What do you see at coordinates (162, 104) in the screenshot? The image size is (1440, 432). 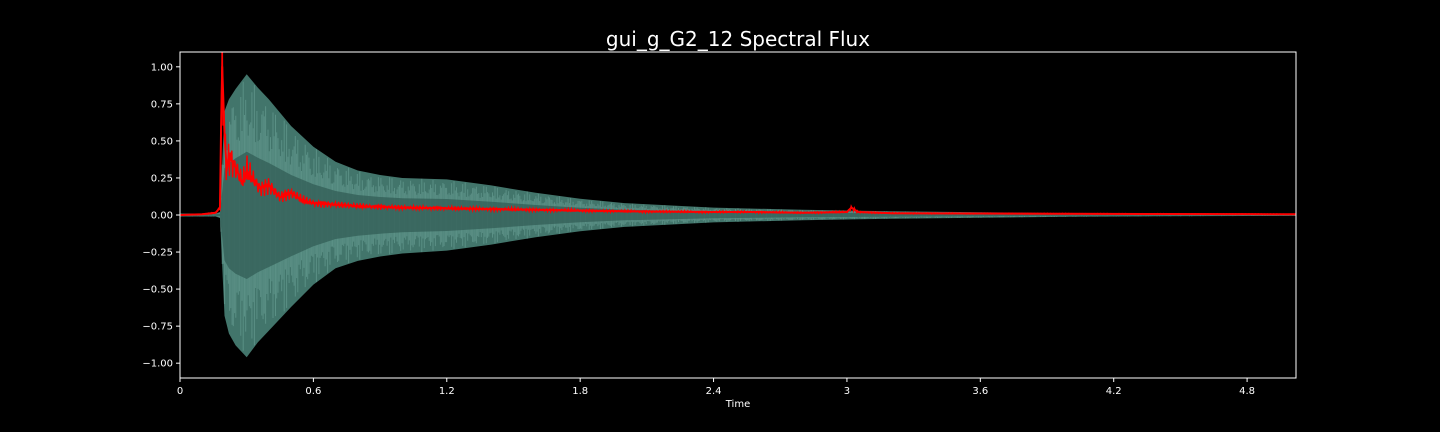 I see `y-tick-label: 0.75` at bounding box center [162, 104].